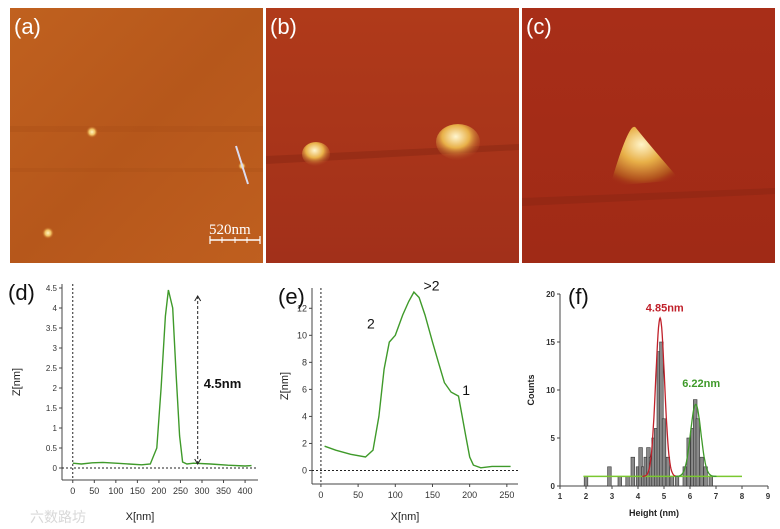 This screenshot has height=529, width=780. I want to click on y-tick-label: 1.5, so click(52, 408).